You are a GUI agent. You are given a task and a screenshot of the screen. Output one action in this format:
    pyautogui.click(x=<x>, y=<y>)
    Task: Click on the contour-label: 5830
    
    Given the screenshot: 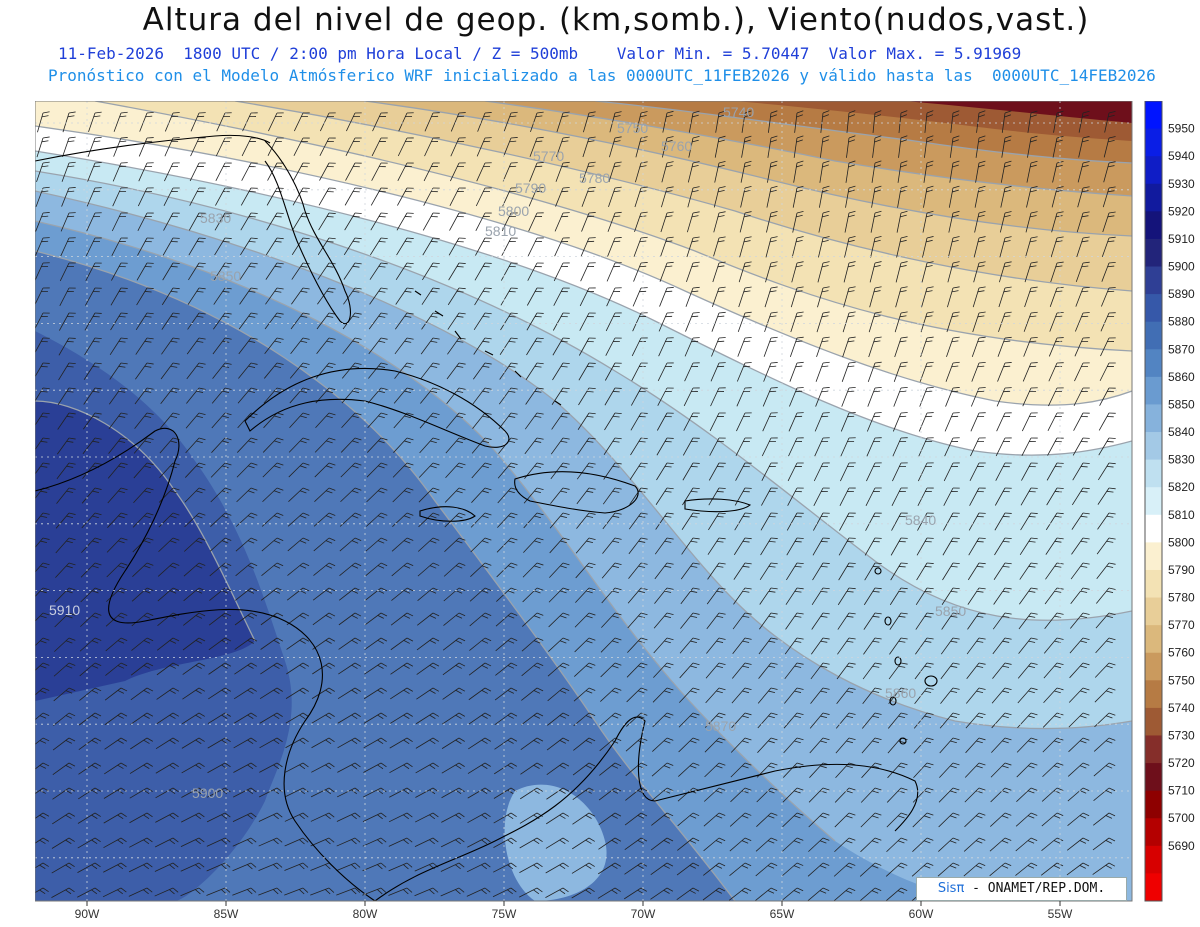 What is the action you would take?
    pyautogui.click(x=215, y=218)
    